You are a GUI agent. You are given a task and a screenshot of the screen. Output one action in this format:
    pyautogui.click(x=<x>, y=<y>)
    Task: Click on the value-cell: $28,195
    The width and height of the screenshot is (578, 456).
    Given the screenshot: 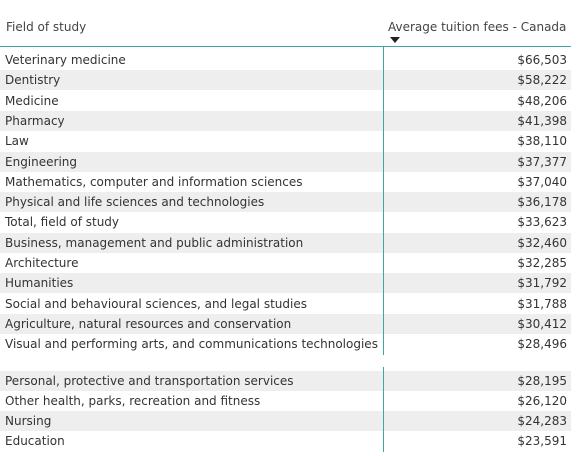 What is the action you would take?
    pyautogui.click(x=542, y=380)
    